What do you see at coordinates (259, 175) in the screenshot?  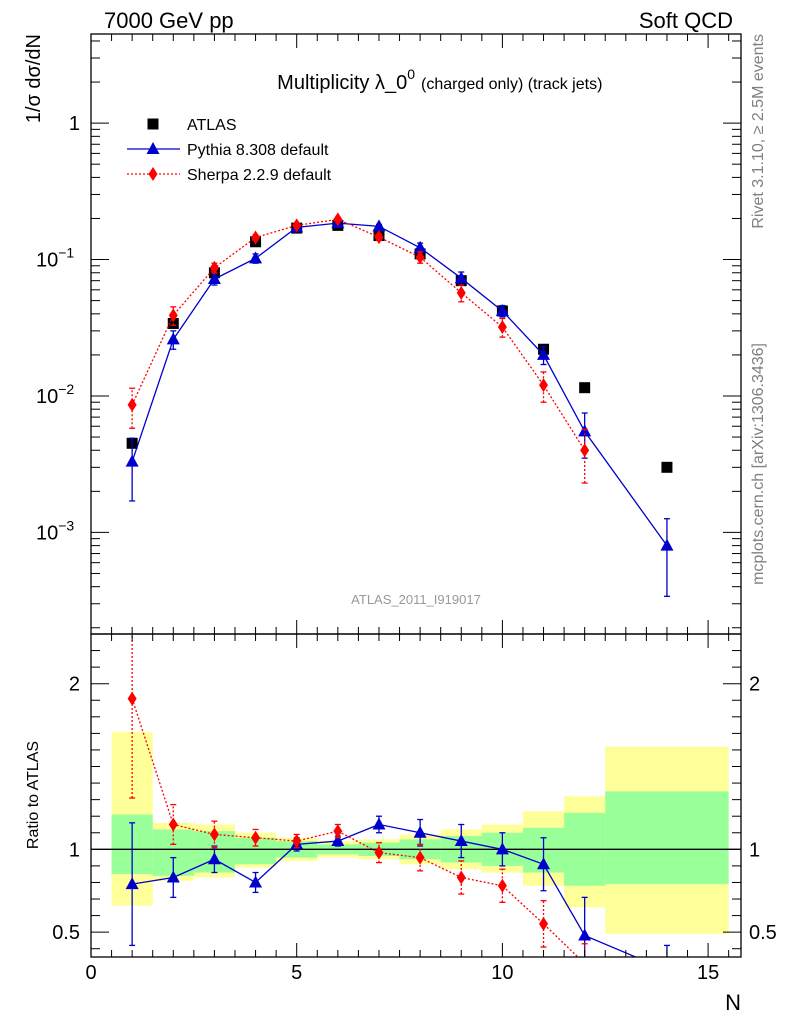 I see `legend-label-sherpa: Sherpa 2.2.9 default` at bounding box center [259, 175].